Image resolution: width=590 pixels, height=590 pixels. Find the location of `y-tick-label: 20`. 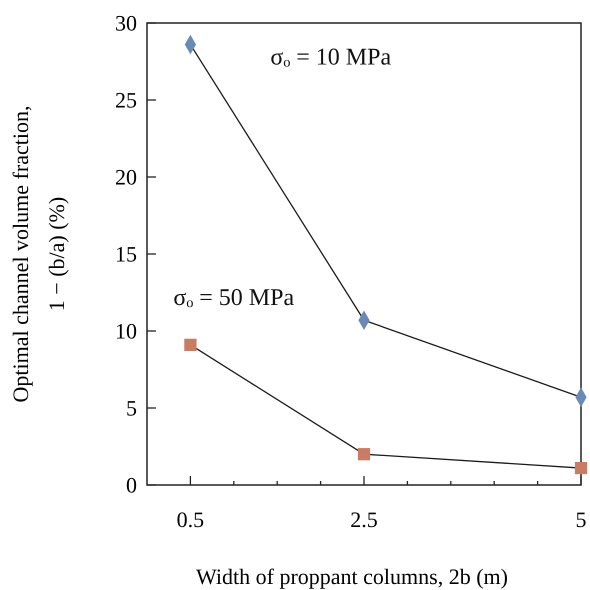

y-tick-label: 20 is located at coordinates (126, 177).